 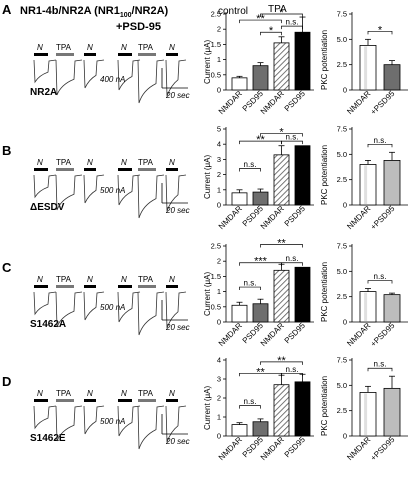 What do you see at coordinates (219, 322) in the screenshot?
I see `y-tick-label: 0` at bounding box center [219, 322].